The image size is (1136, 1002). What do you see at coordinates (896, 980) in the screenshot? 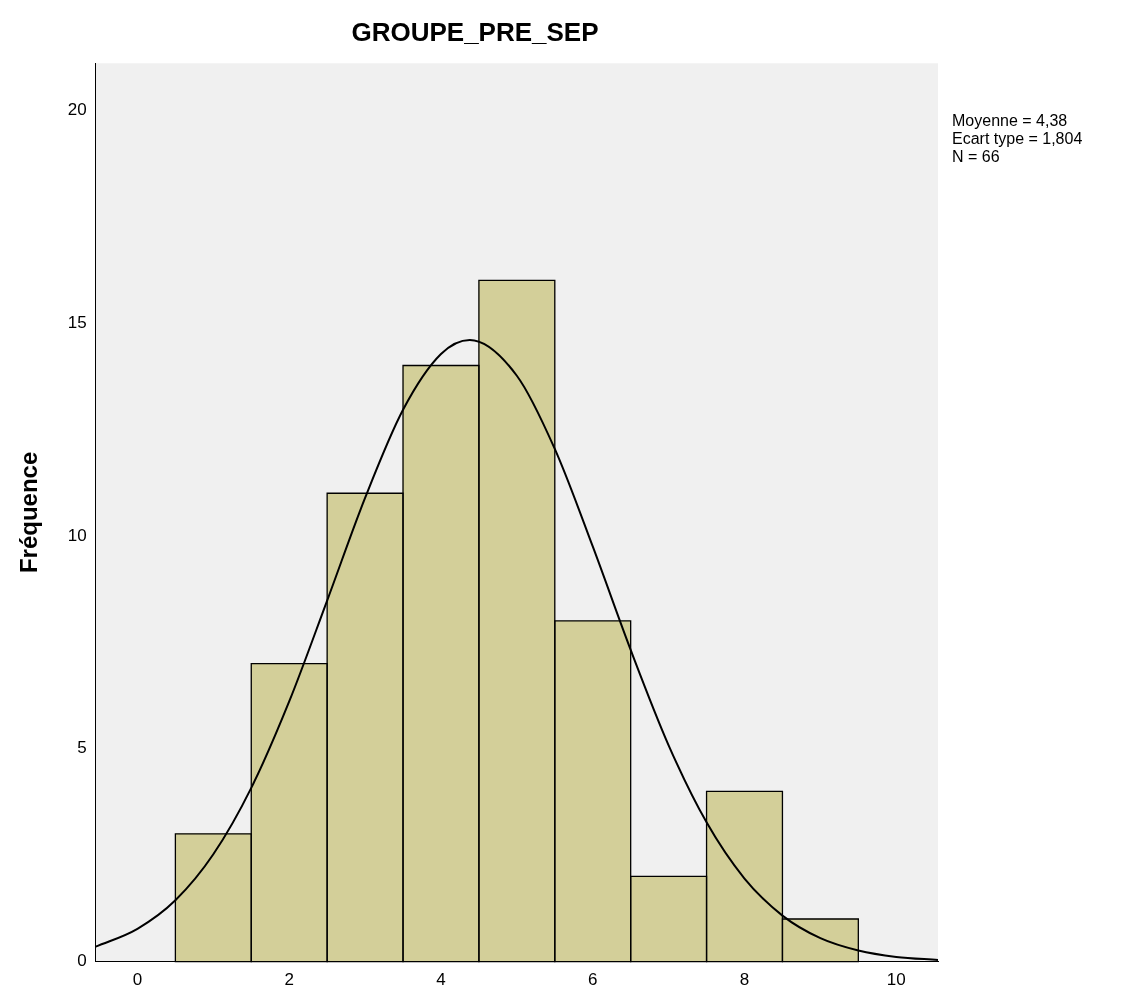
I see `x-tick-label: 10` at bounding box center [896, 980].